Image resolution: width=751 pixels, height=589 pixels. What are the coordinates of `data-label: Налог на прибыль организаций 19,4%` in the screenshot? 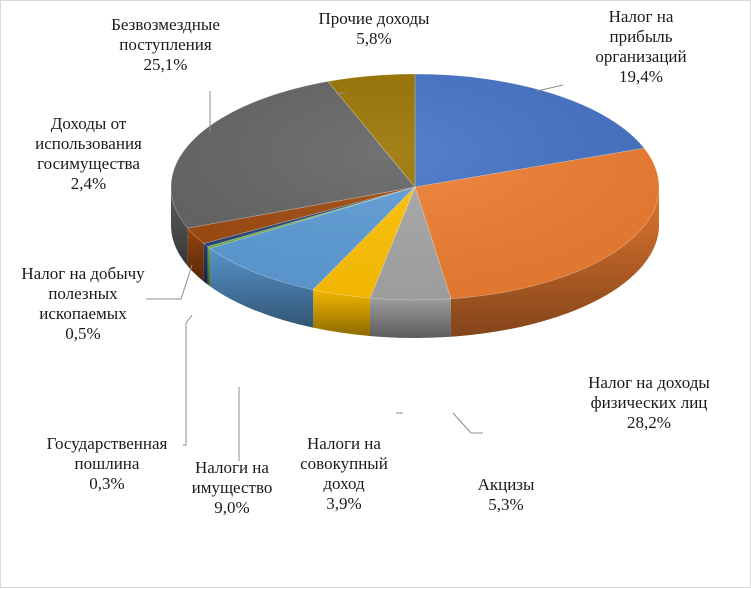 It's located at (641, 46).